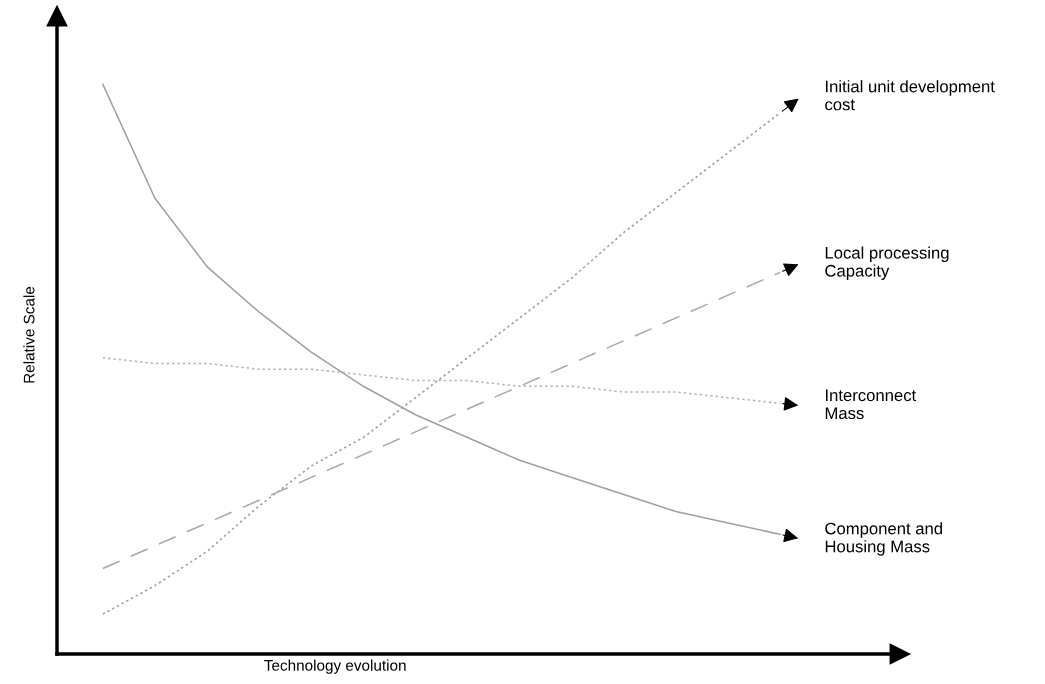 The image size is (1045, 684). What do you see at coordinates (883, 539) in the screenshot?
I see `text: Component and Housing Mass` at bounding box center [883, 539].